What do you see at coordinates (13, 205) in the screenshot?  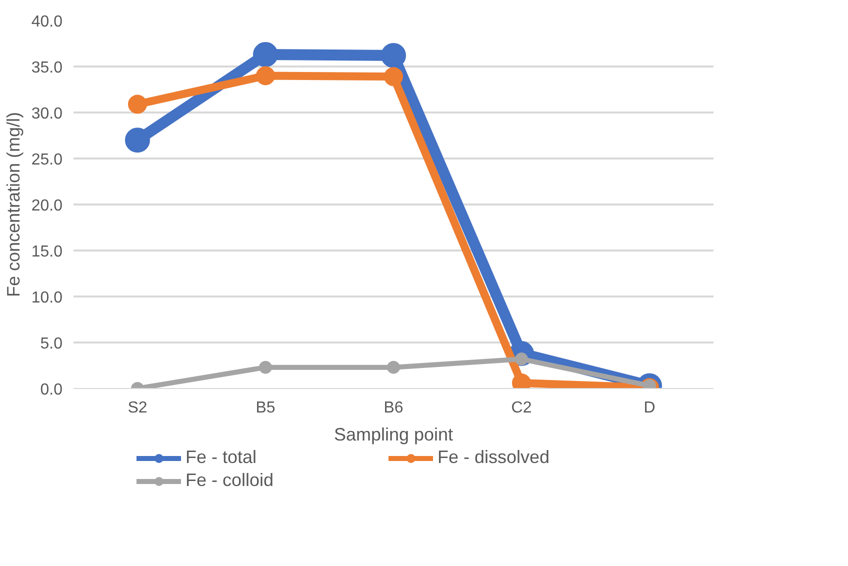 I see `y-axis-title: Fe concentration (mg/l)` at bounding box center [13, 205].